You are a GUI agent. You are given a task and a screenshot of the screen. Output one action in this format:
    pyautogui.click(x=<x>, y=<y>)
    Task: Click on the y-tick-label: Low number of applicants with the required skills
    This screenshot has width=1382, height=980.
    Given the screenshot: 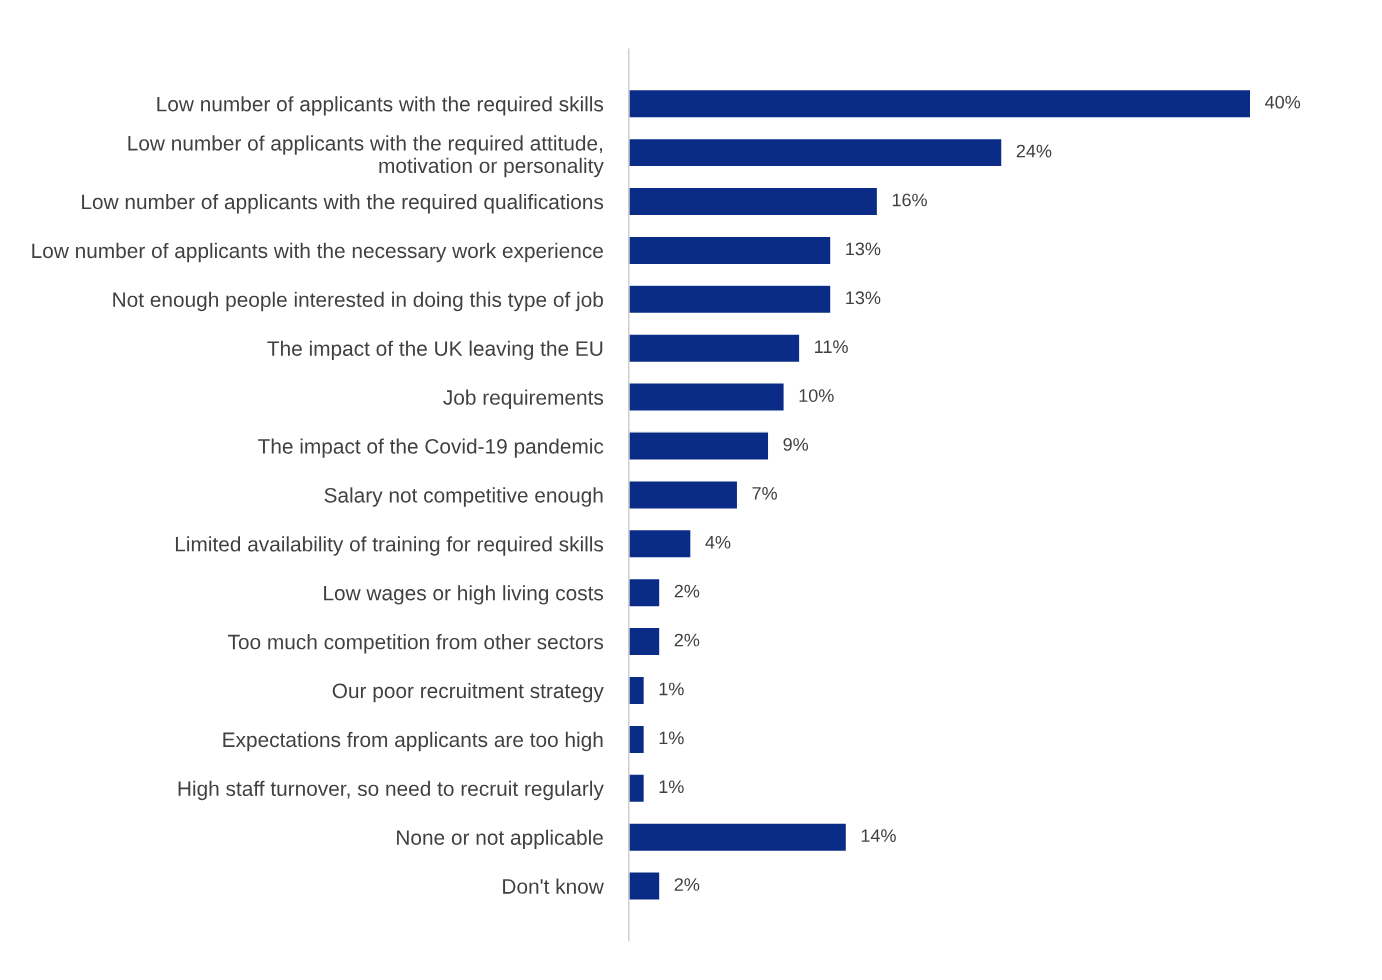 What is the action you would take?
    pyautogui.click(x=380, y=106)
    